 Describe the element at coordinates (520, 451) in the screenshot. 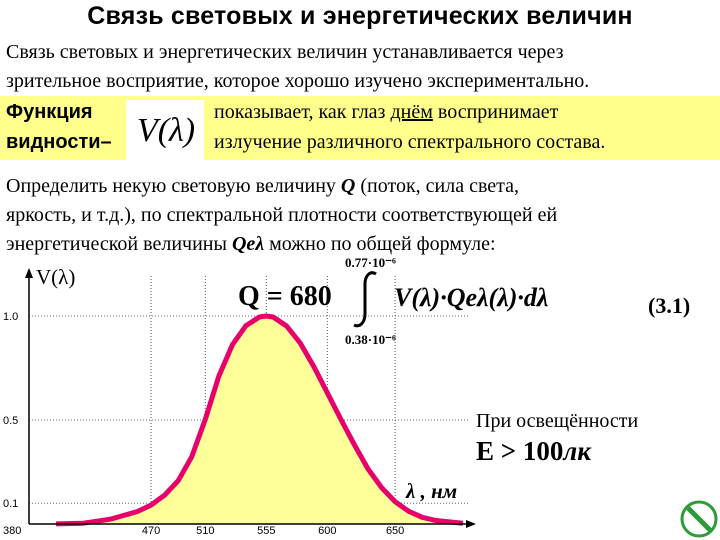

I see `illumination-value: E > 100` at that location.